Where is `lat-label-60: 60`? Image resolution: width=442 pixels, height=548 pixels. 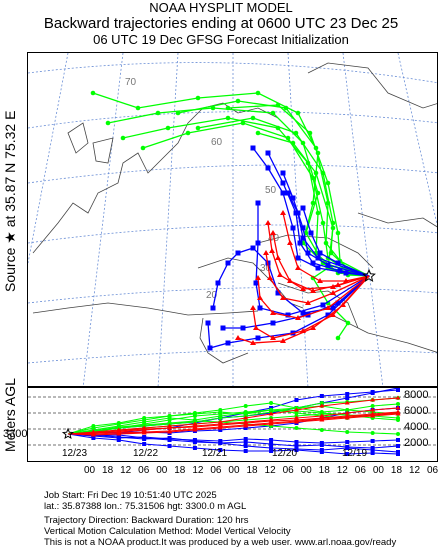 lat-label-60: 60 is located at coordinates (217, 142).